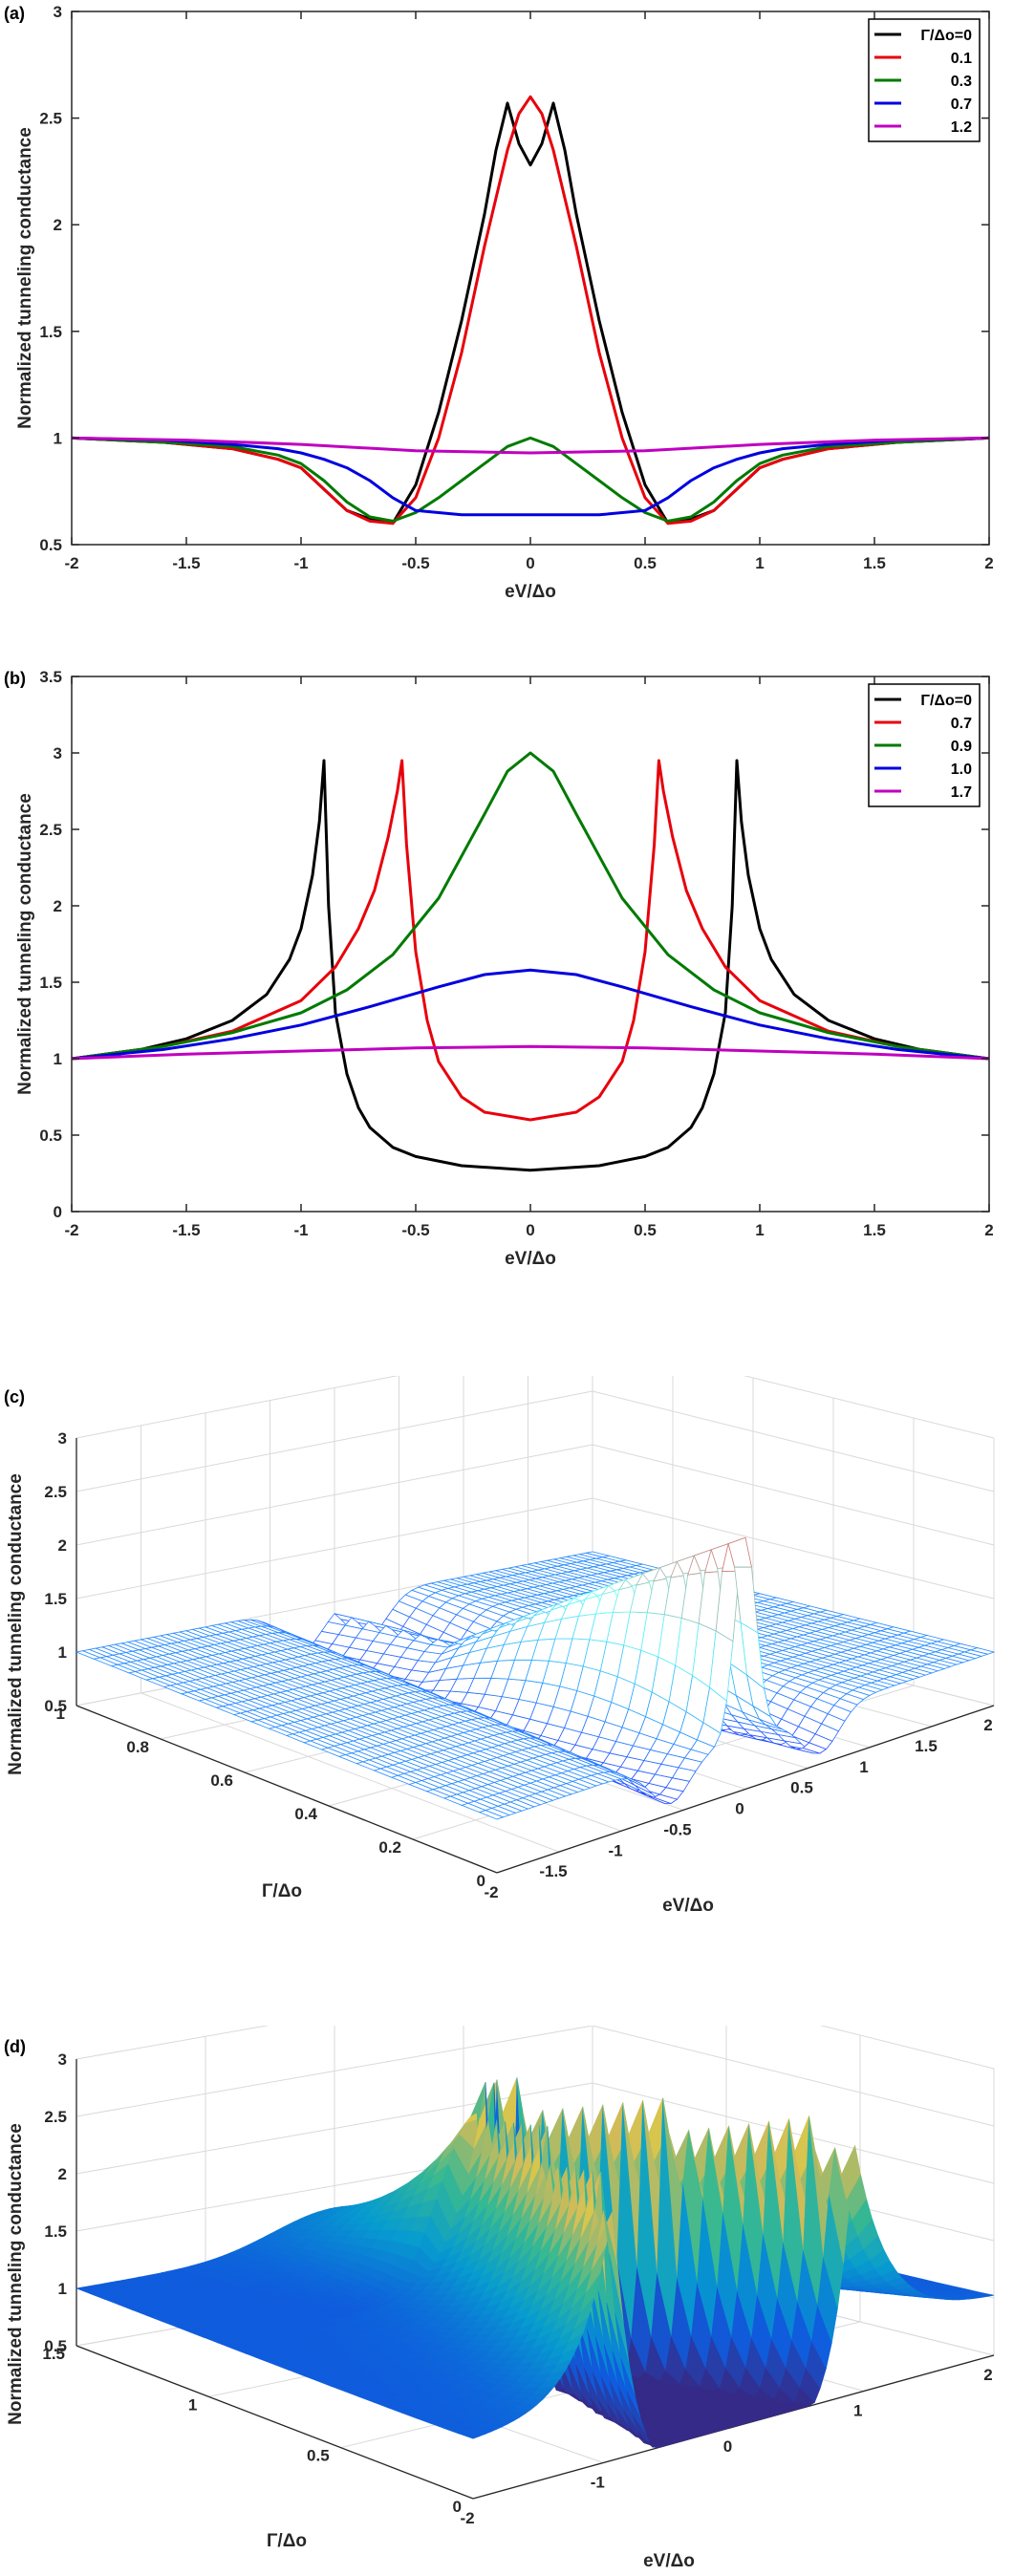 This screenshot has height=2576, width=1035. What do you see at coordinates (137, 1747) in the screenshot?
I see `y-tick-label: 0.8` at bounding box center [137, 1747].